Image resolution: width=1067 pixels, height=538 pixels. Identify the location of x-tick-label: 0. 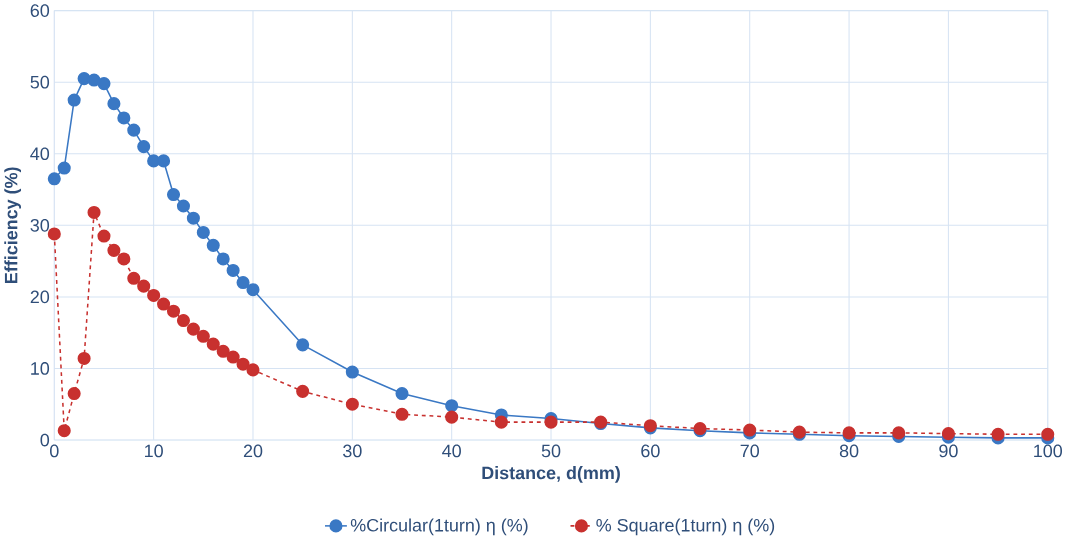
(54, 451).